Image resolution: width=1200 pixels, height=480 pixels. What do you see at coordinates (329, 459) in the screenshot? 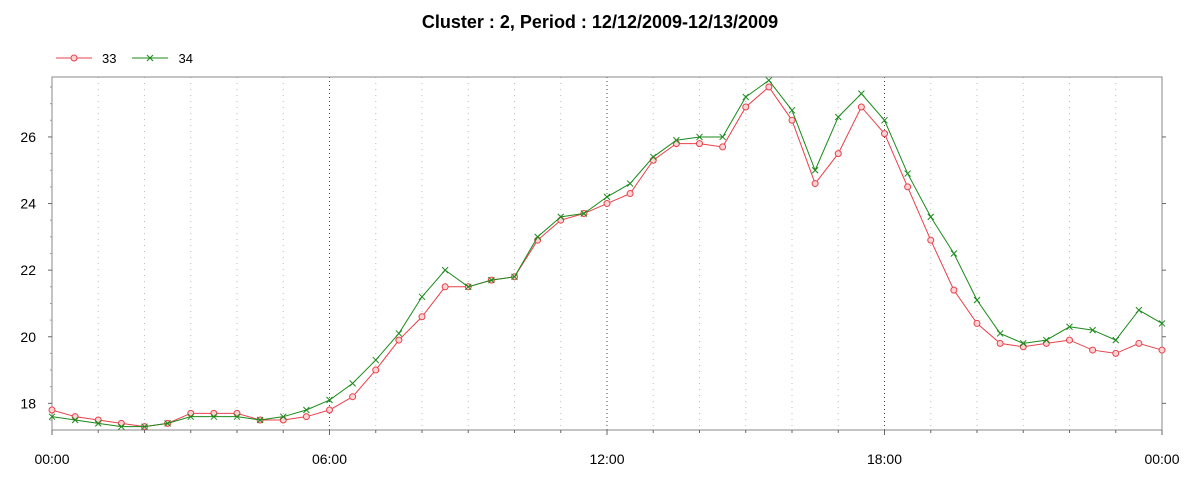
I see `x-tick-label: 06:00` at bounding box center [329, 459].